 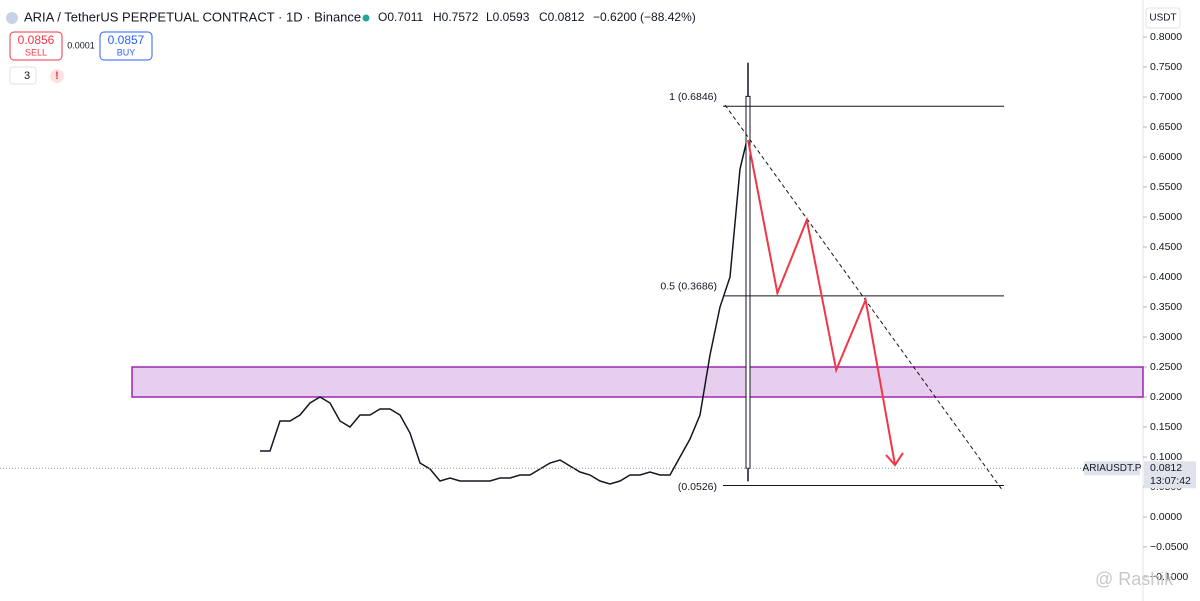 I want to click on countdown: 13:07:42, so click(x=1170, y=481).